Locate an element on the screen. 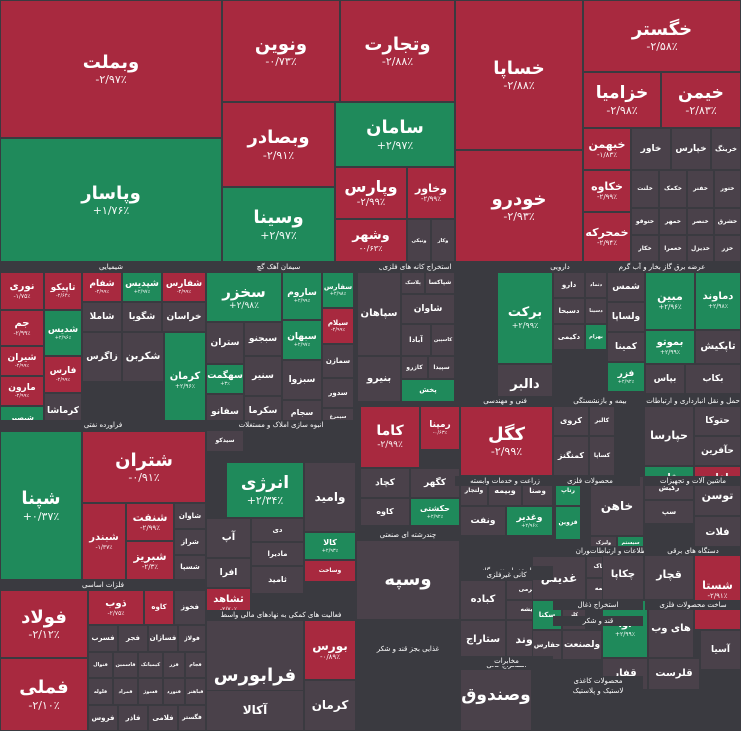 This screenshot has width=741, height=731. tile-12: خساپا -۲/۸۸٪ is located at coordinates (519, 75).